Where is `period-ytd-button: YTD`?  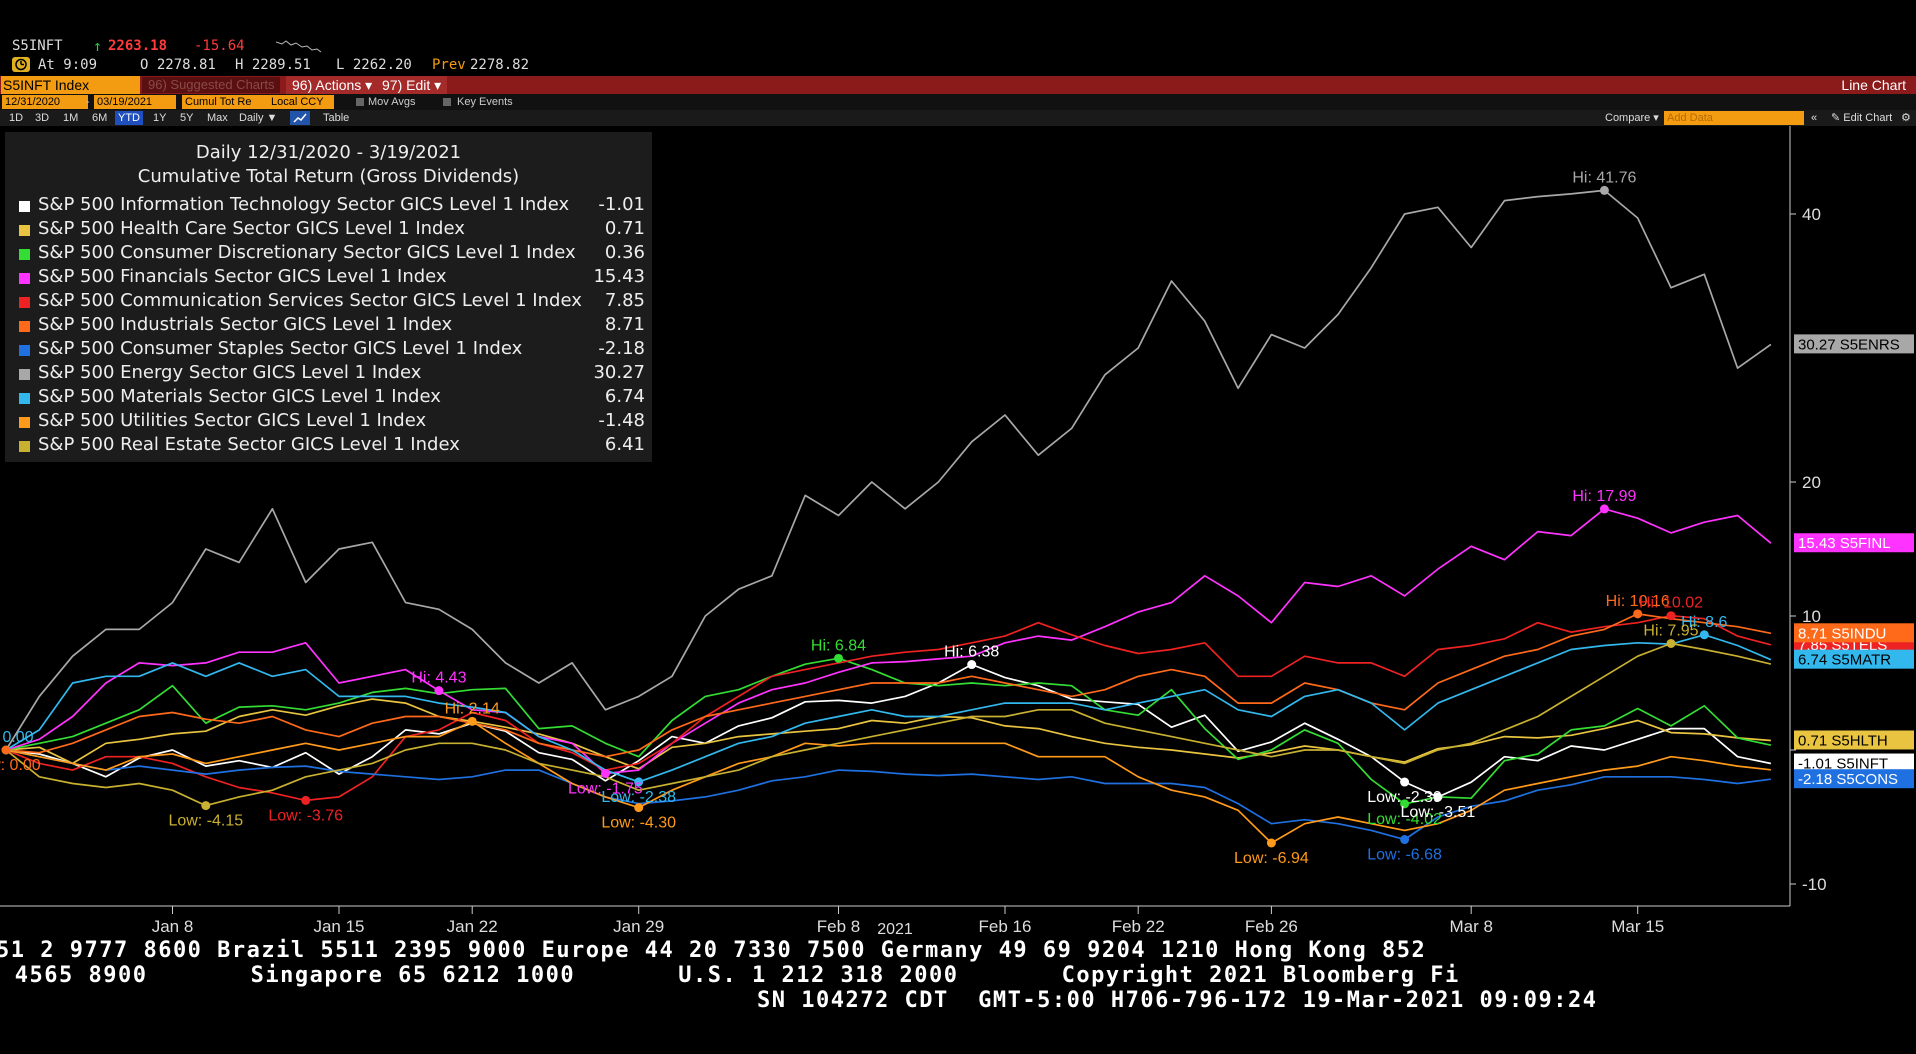
period-ytd-button: YTD is located at coordinates (129, 118).